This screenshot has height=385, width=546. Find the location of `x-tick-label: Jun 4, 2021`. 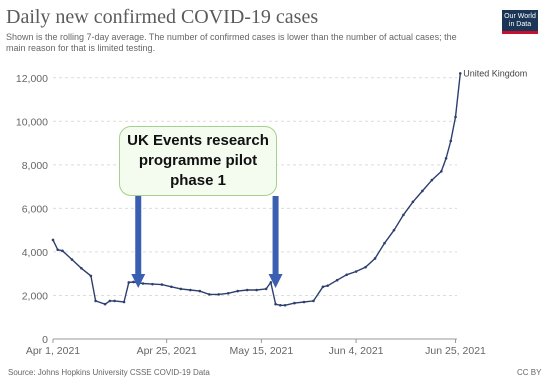

x-tick-label: Jun 4, 2021 is located at coordinates (356, 351).